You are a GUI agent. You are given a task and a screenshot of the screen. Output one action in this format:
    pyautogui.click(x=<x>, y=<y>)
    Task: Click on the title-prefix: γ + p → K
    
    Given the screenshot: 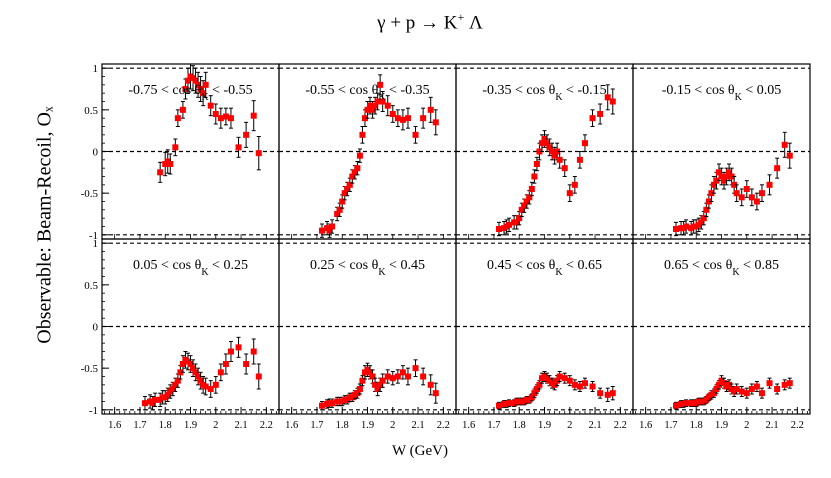 What is the action you would take?
    pyautogui.click(x=417, y=23)
    